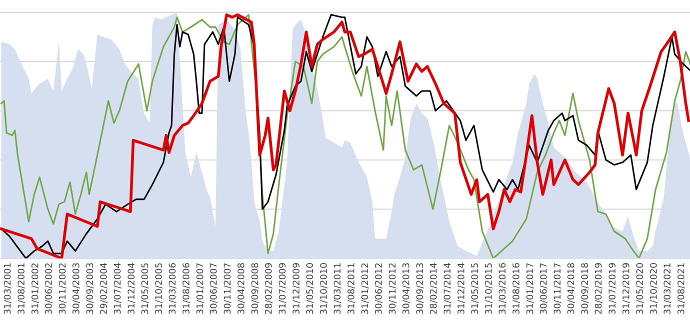 This screenshot has width=690, height=325. What do you see at coordinates (516, 288) in the screenshot?
I see `x-tick-label: 31/08/2016` at bounding box center [516, 288].